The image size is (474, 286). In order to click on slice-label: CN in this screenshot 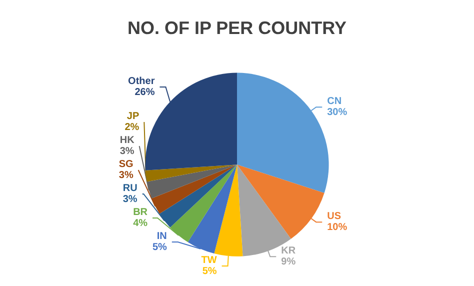, I will do `click(334, 102)`.